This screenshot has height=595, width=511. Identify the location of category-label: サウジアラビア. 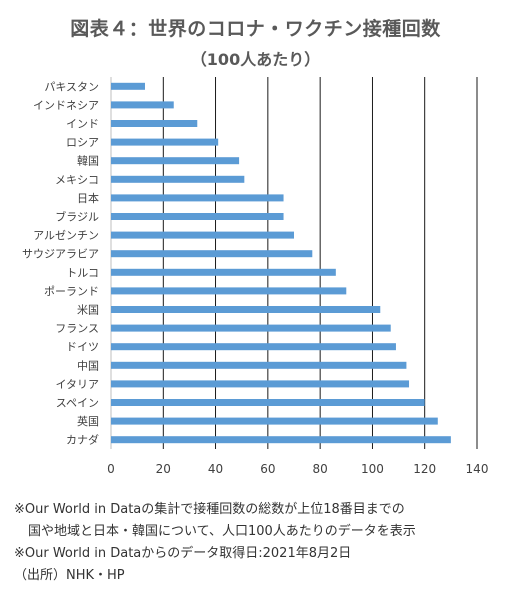
(60, 254).